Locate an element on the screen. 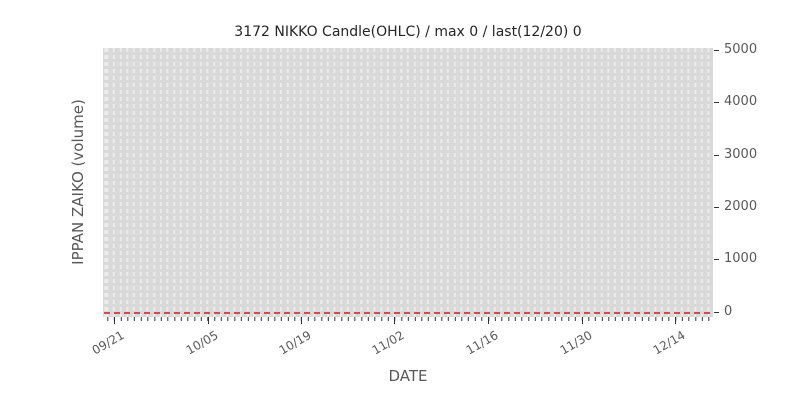  x-tick-label: 10/05 is located at coordinates (202, 343).